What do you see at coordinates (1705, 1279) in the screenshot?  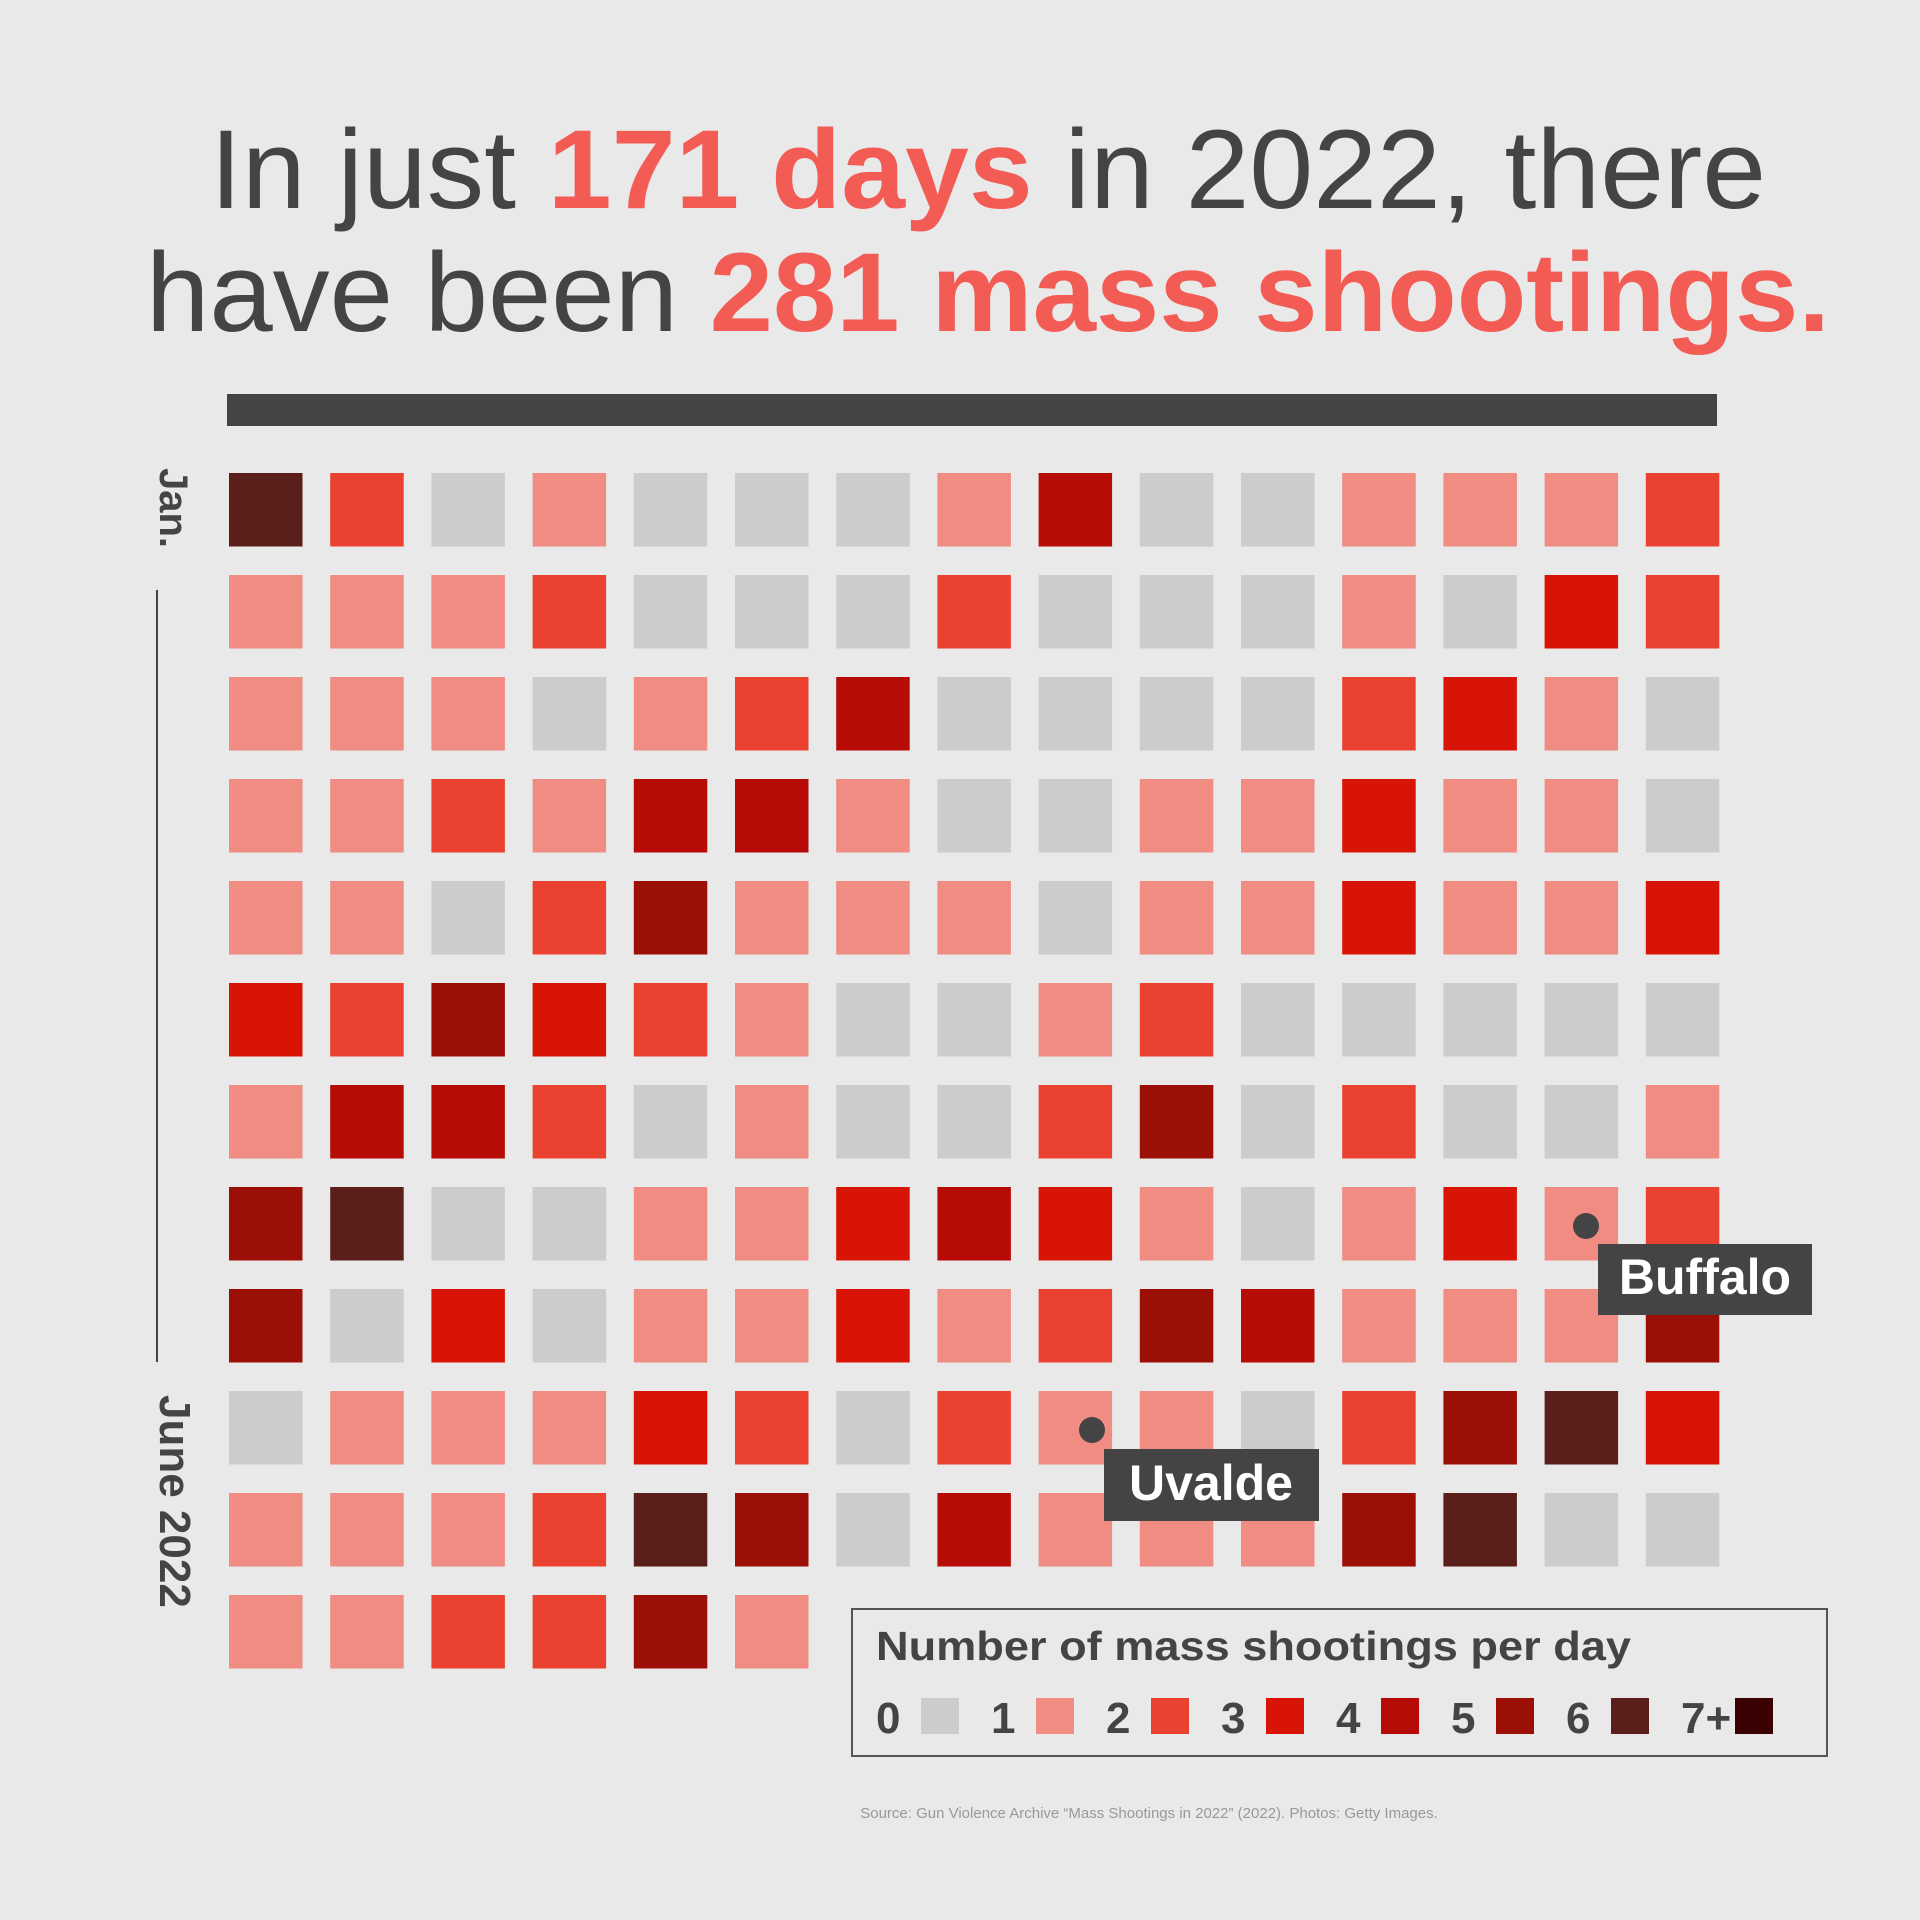 I see `annotation-box` at bounding box center [1705, 1279].